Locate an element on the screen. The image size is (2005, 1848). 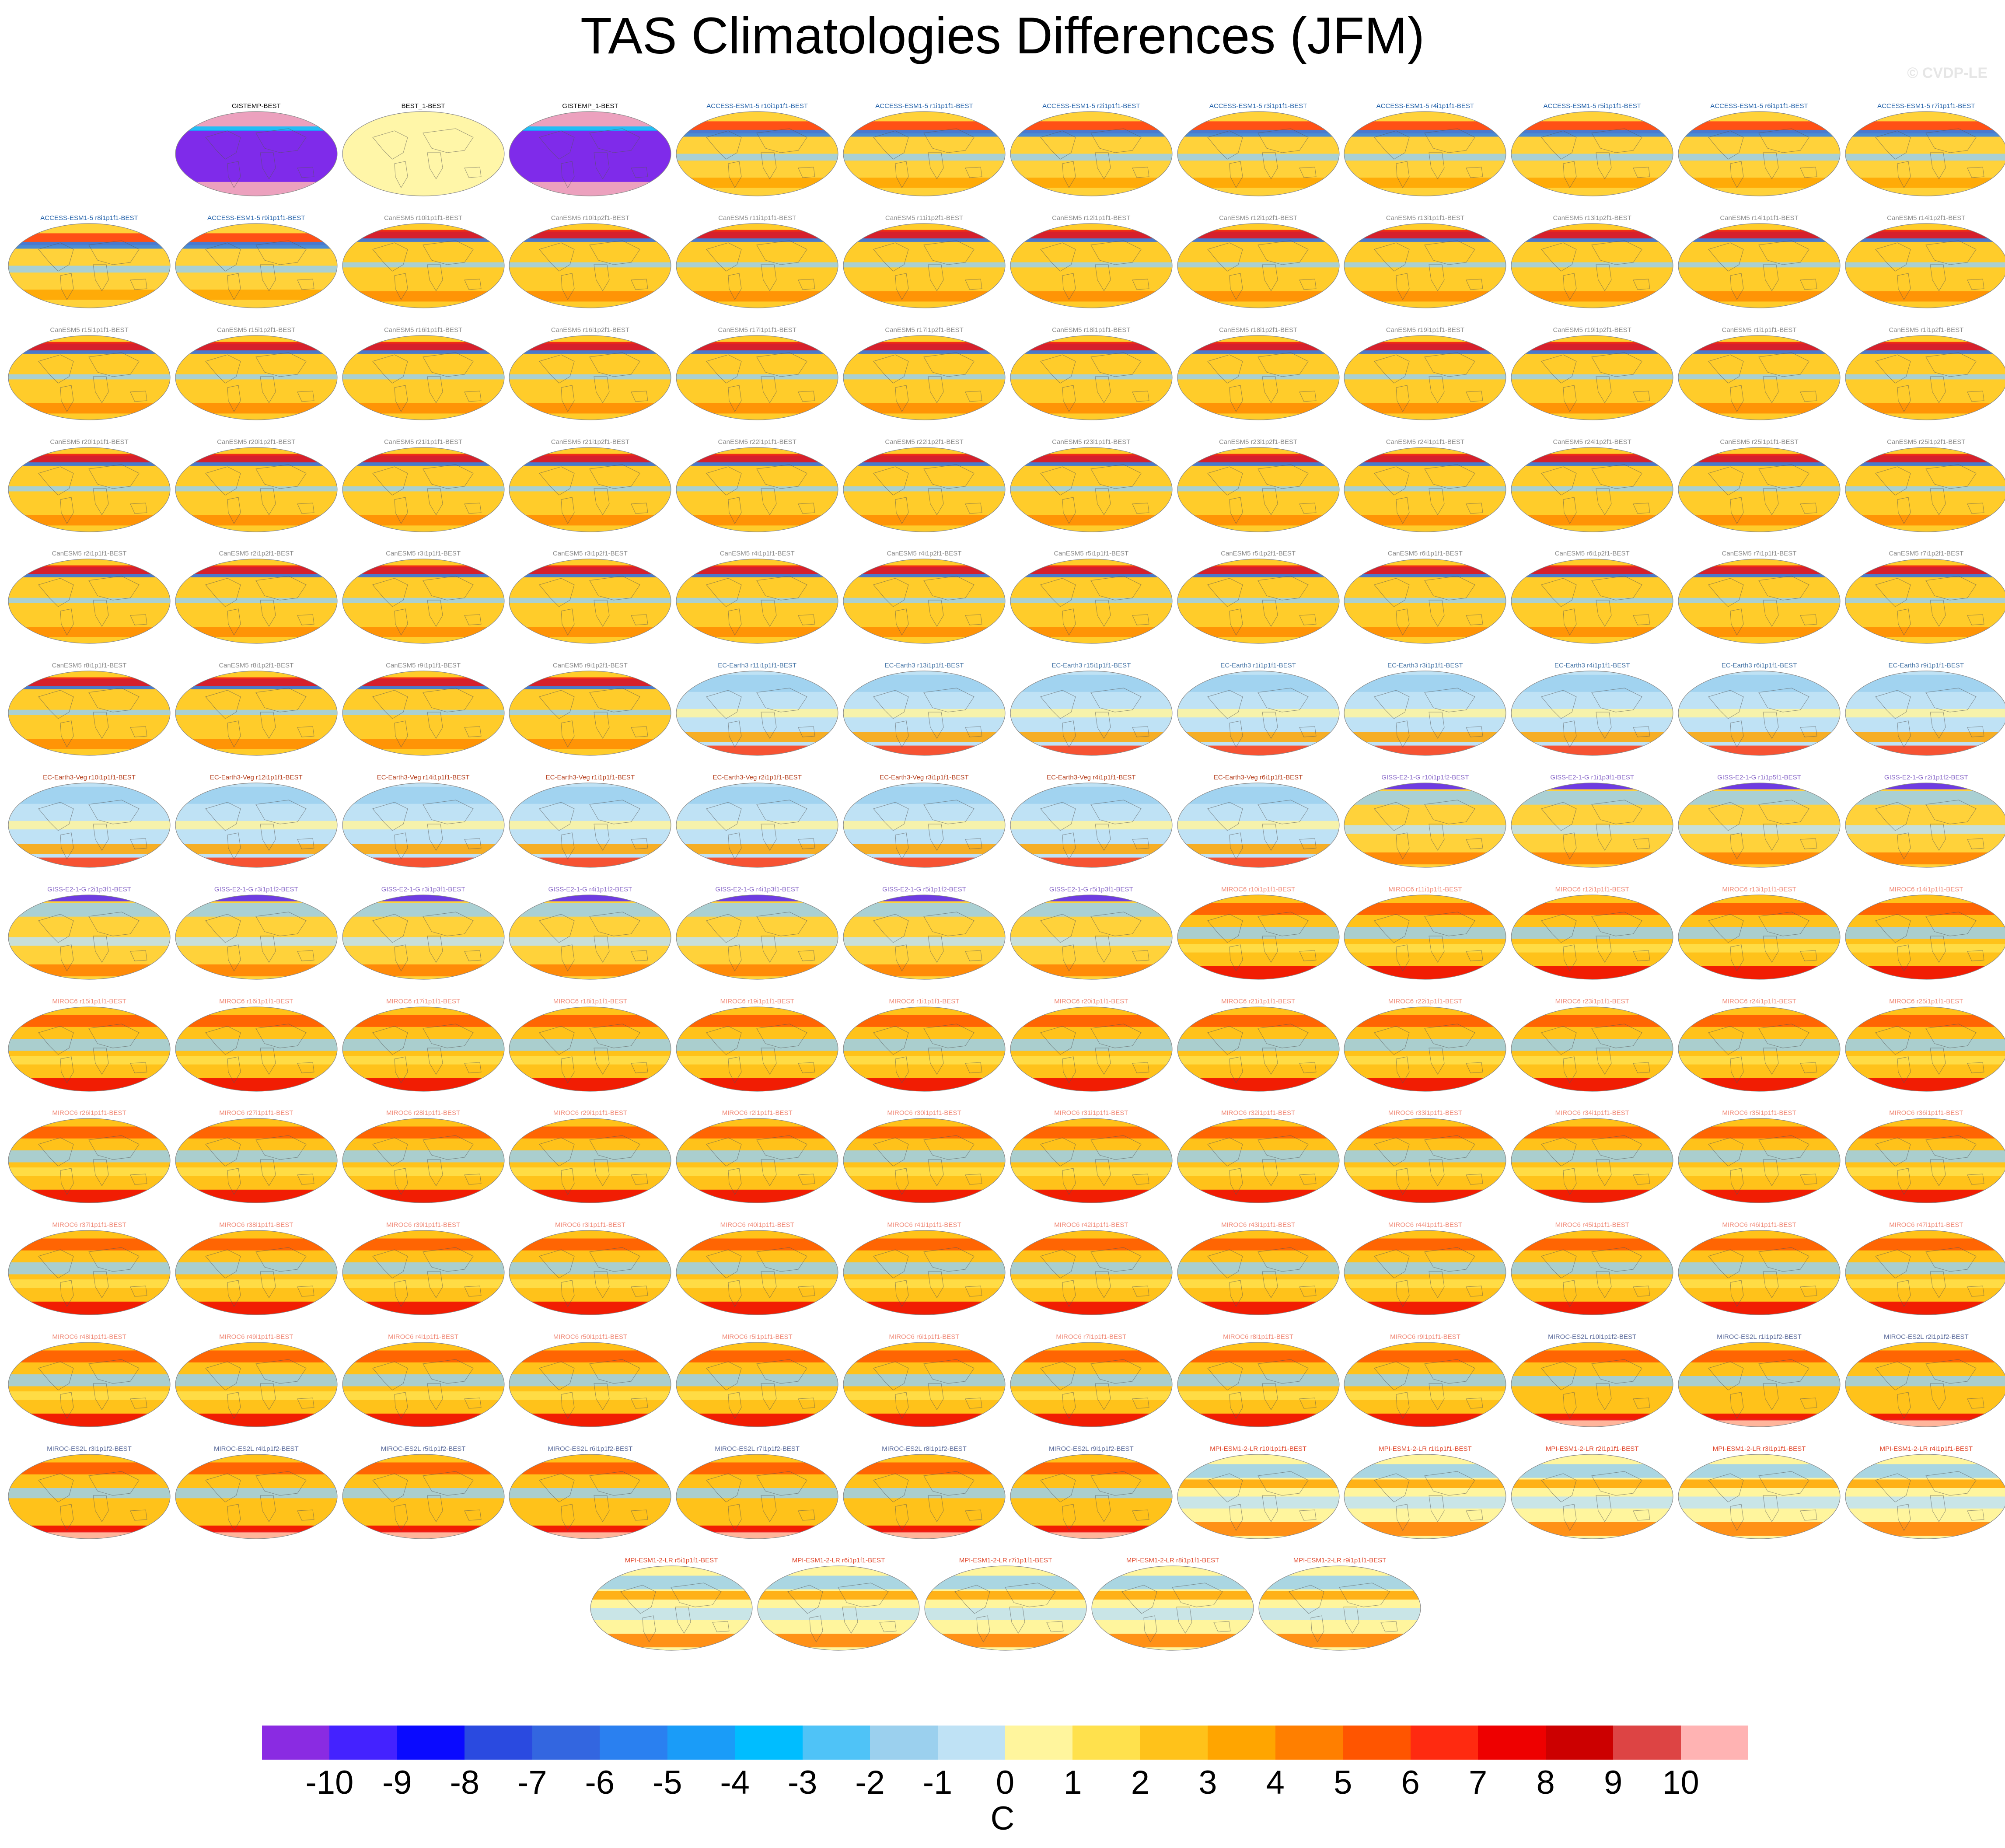
map-panel-title: CanESM5 r10i1p1f1-BEST is located at coordinates (424, 218).